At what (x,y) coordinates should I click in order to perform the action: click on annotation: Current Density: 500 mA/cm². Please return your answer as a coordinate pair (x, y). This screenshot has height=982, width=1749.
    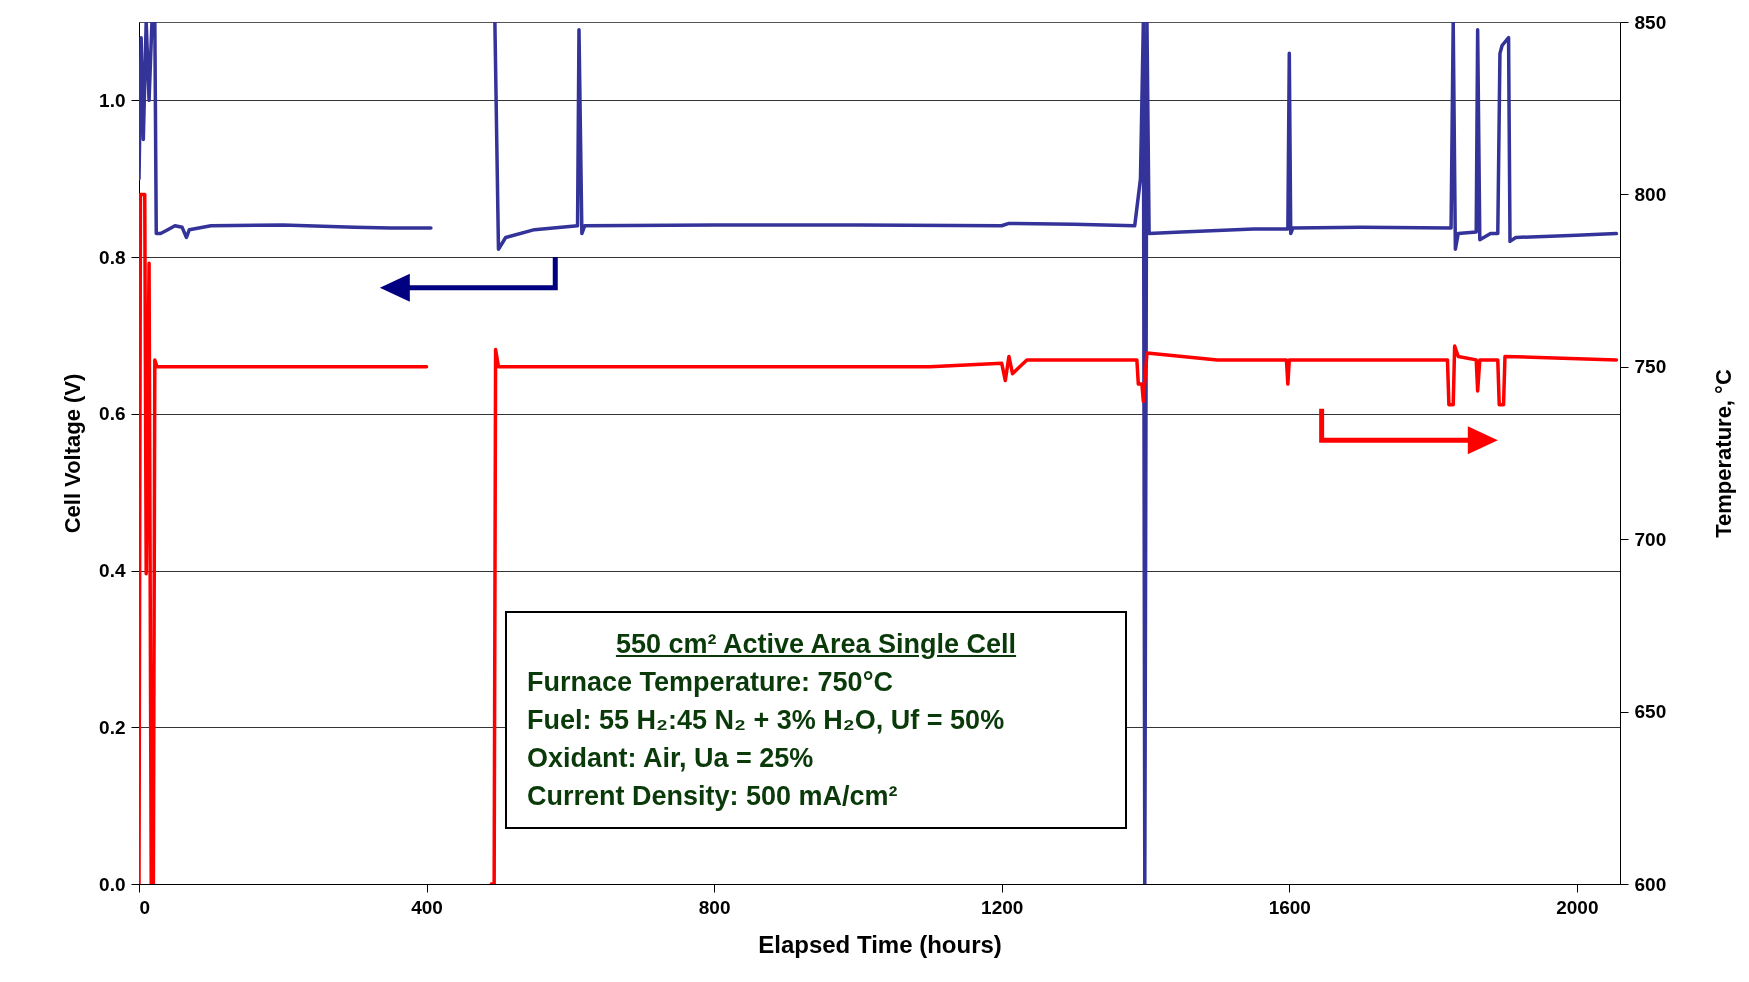
    Looking at the image, I should click on (713, 796).